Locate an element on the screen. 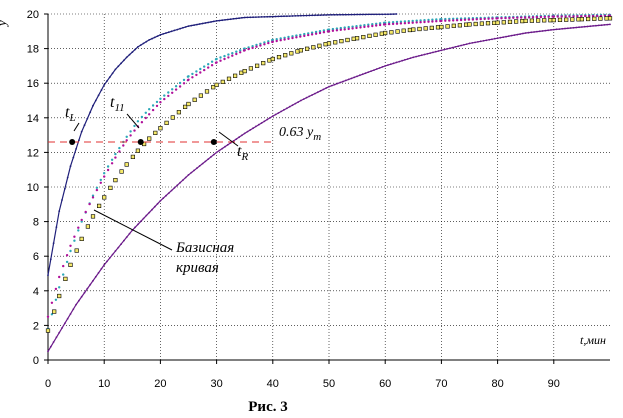 The image size is (623, 418). tl-label: tL is located at coordinates (70, 114).